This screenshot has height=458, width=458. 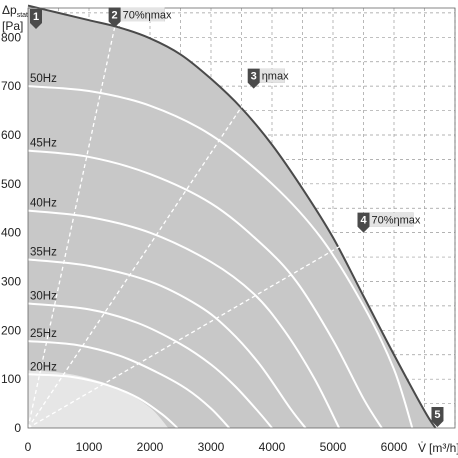 I want to click on svg-text:V̇[m³/h]: V̇ [m³/h], so click(x=438, y=448).